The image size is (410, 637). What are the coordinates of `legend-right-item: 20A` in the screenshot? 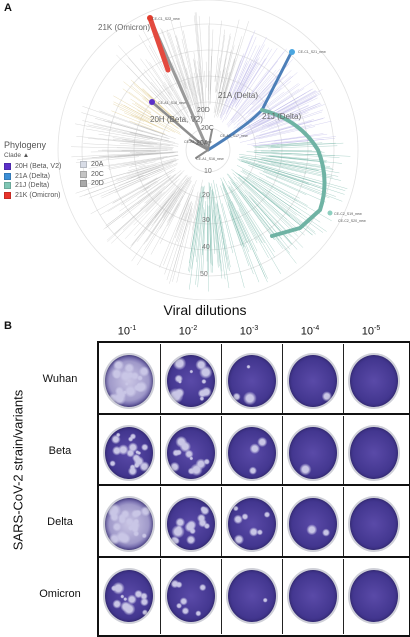 It's located at (92, 165).